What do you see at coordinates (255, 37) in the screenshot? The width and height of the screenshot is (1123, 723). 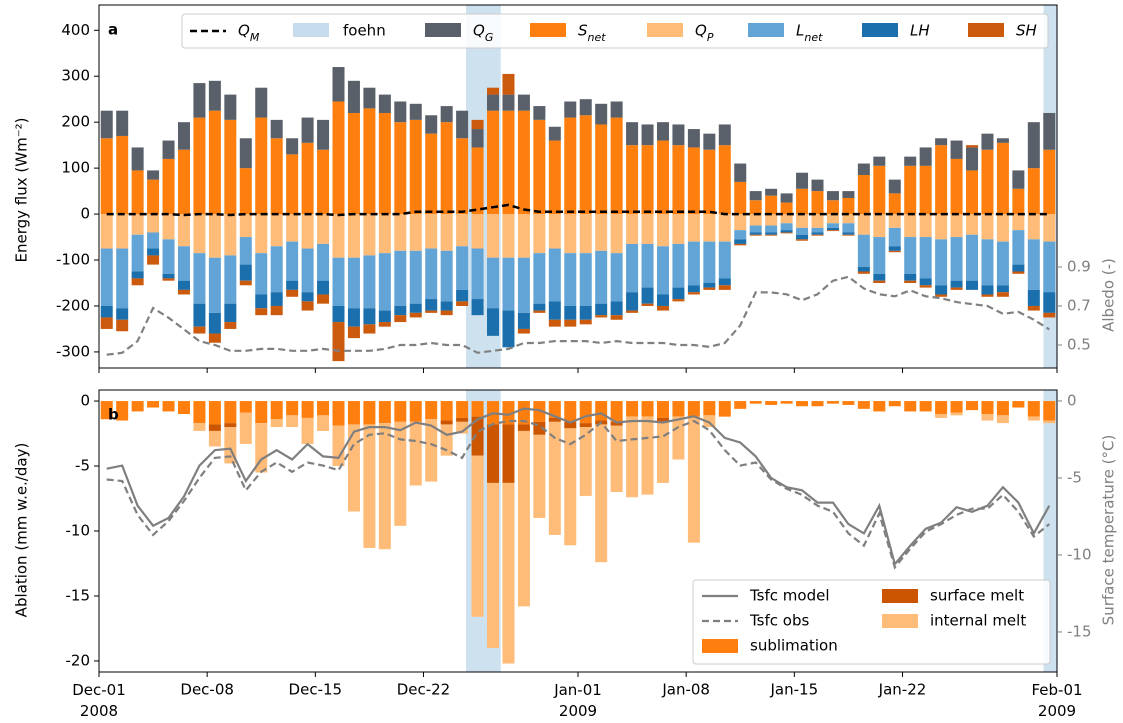 I see `subscript: M` at bounding box center [255, 37].